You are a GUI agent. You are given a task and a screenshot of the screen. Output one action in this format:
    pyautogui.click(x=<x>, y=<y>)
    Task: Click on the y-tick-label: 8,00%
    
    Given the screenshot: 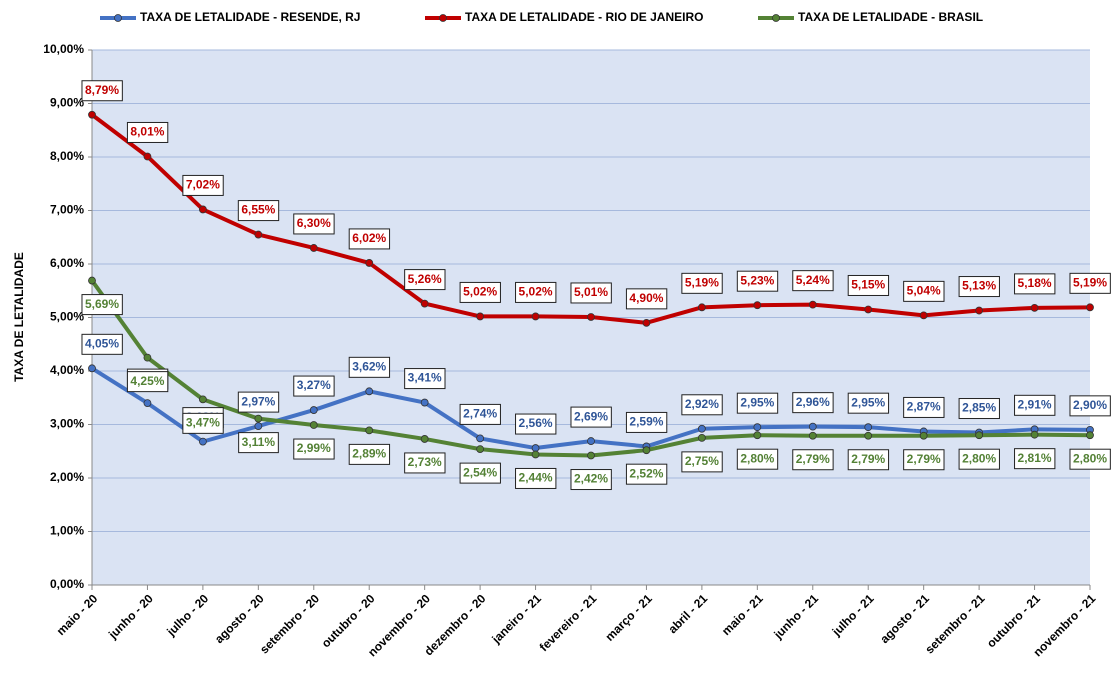 What is the action you would take?
    pyautogui.click(x=67, y=156)
    